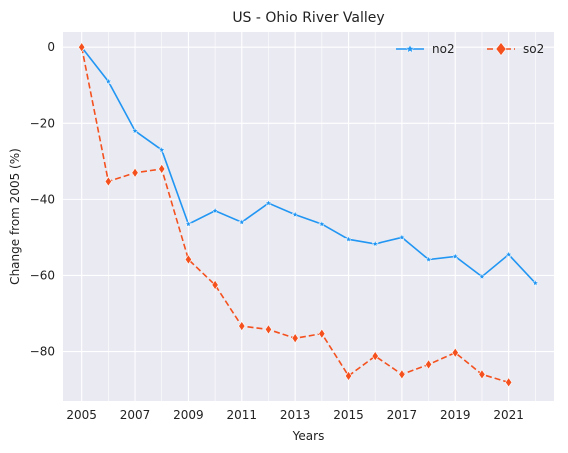  I want to click on y-tick-label: −20, so click(42, 123).